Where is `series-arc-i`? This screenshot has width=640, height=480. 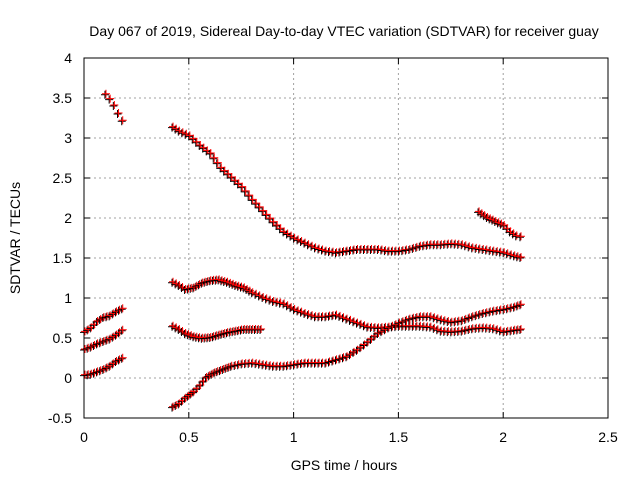 series-arc-i is located at coordinates (346, 356).